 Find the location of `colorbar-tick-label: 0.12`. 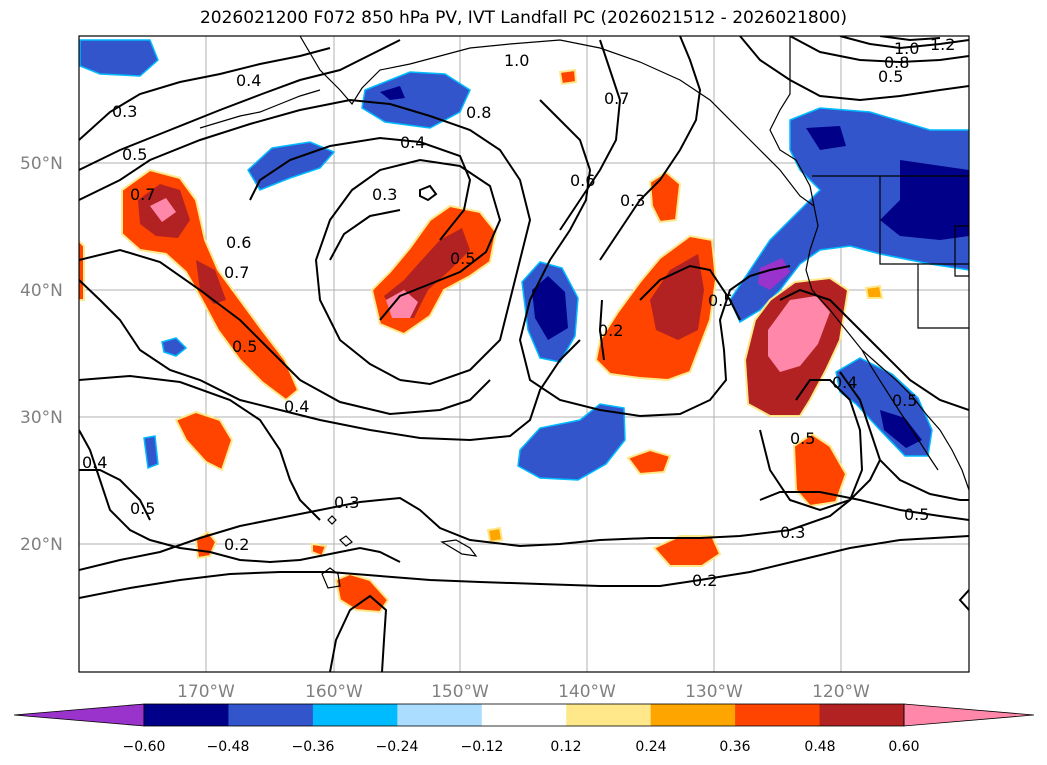

colorbar-tick-label: 0.12 is located at coordinates (565, 747).